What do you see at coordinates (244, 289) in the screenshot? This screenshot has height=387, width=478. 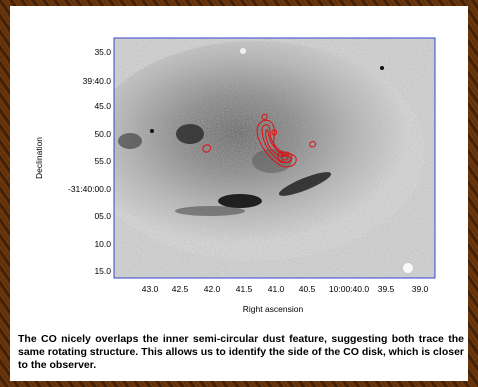 I see `x-tick-label: 41.5` at bounding box center [244, 289].